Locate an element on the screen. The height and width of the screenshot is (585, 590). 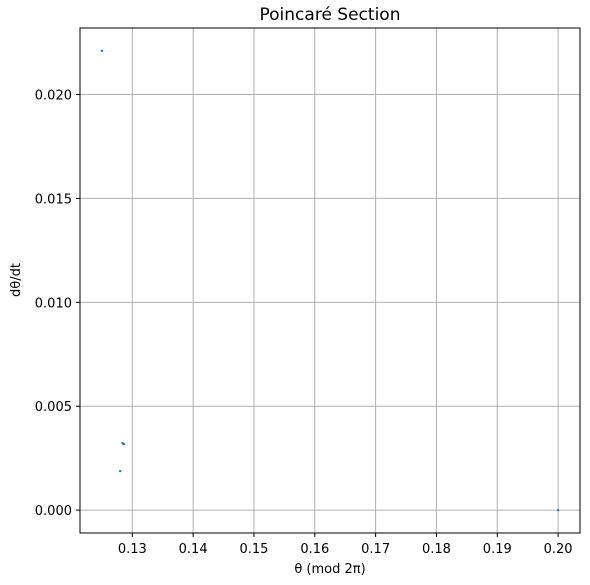
x-tick-label: 0.13 is located at coordinates (132, 549).